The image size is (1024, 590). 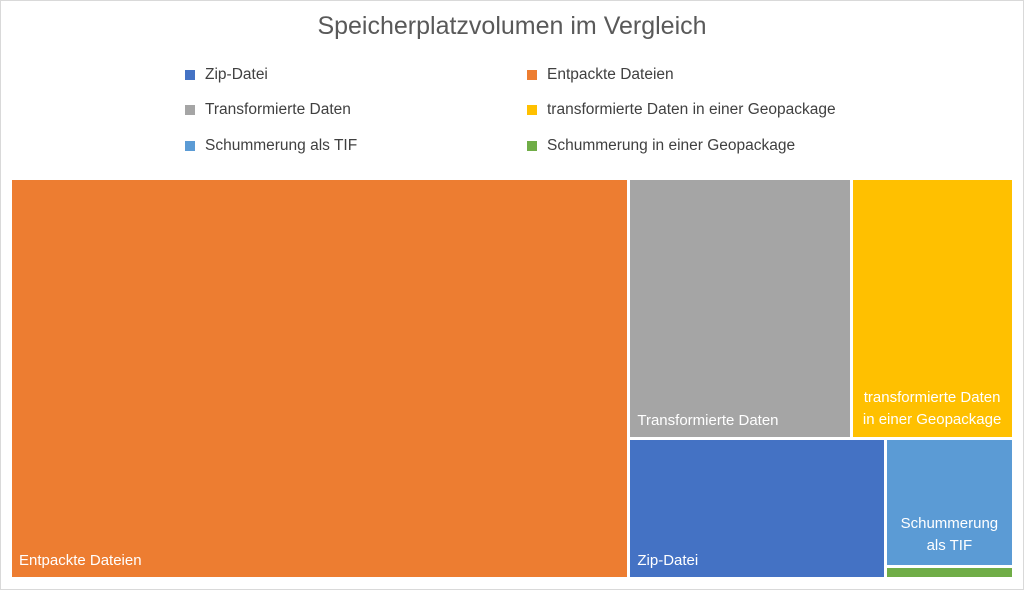 I want to click on legend-label: Zip-Datei, so click(x=236, y=74).